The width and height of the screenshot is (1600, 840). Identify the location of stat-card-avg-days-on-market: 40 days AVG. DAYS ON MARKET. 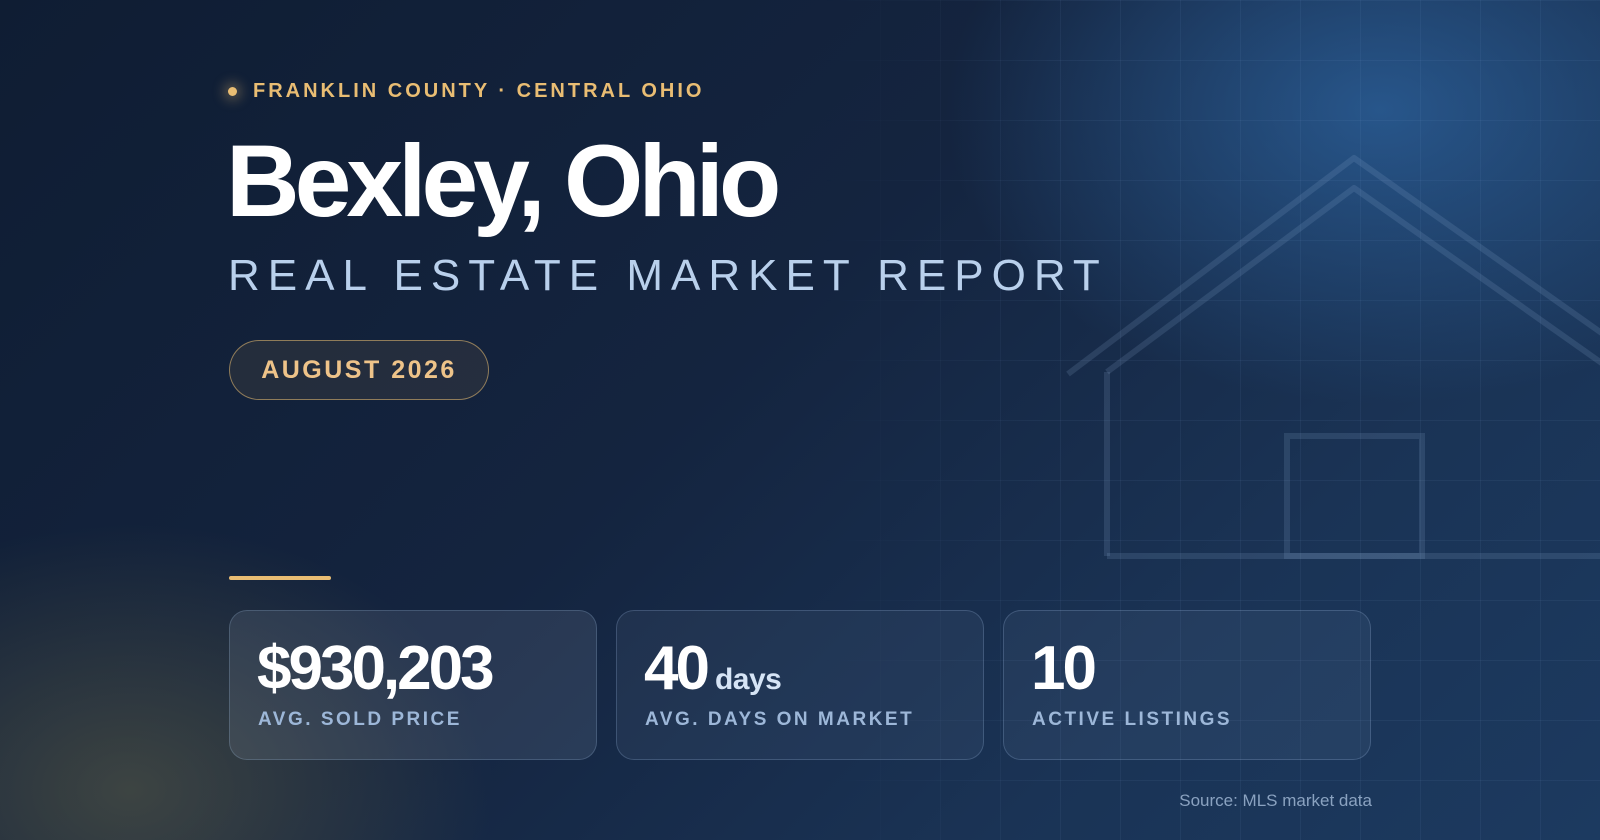
(800, 685).